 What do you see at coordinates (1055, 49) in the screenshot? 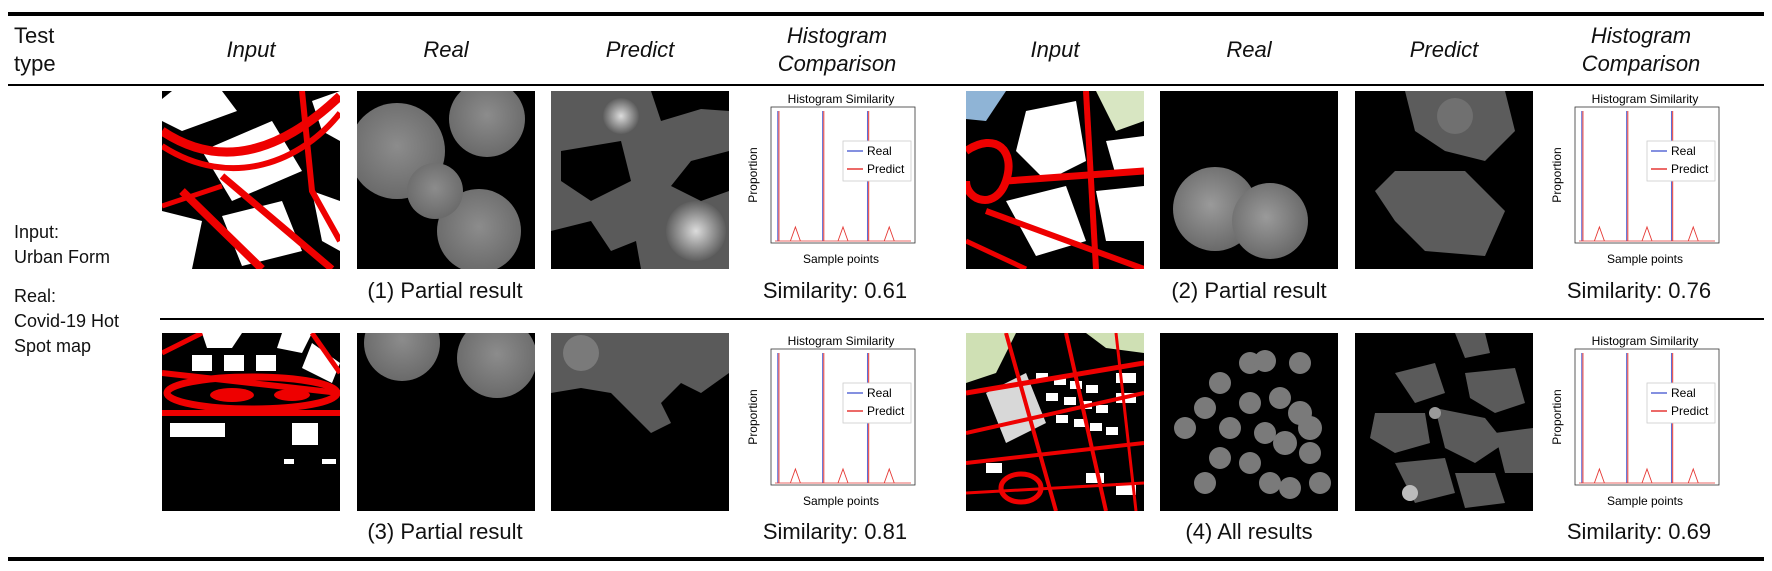
I see `header-input-2: Input` at bounding box center [1055, 49].